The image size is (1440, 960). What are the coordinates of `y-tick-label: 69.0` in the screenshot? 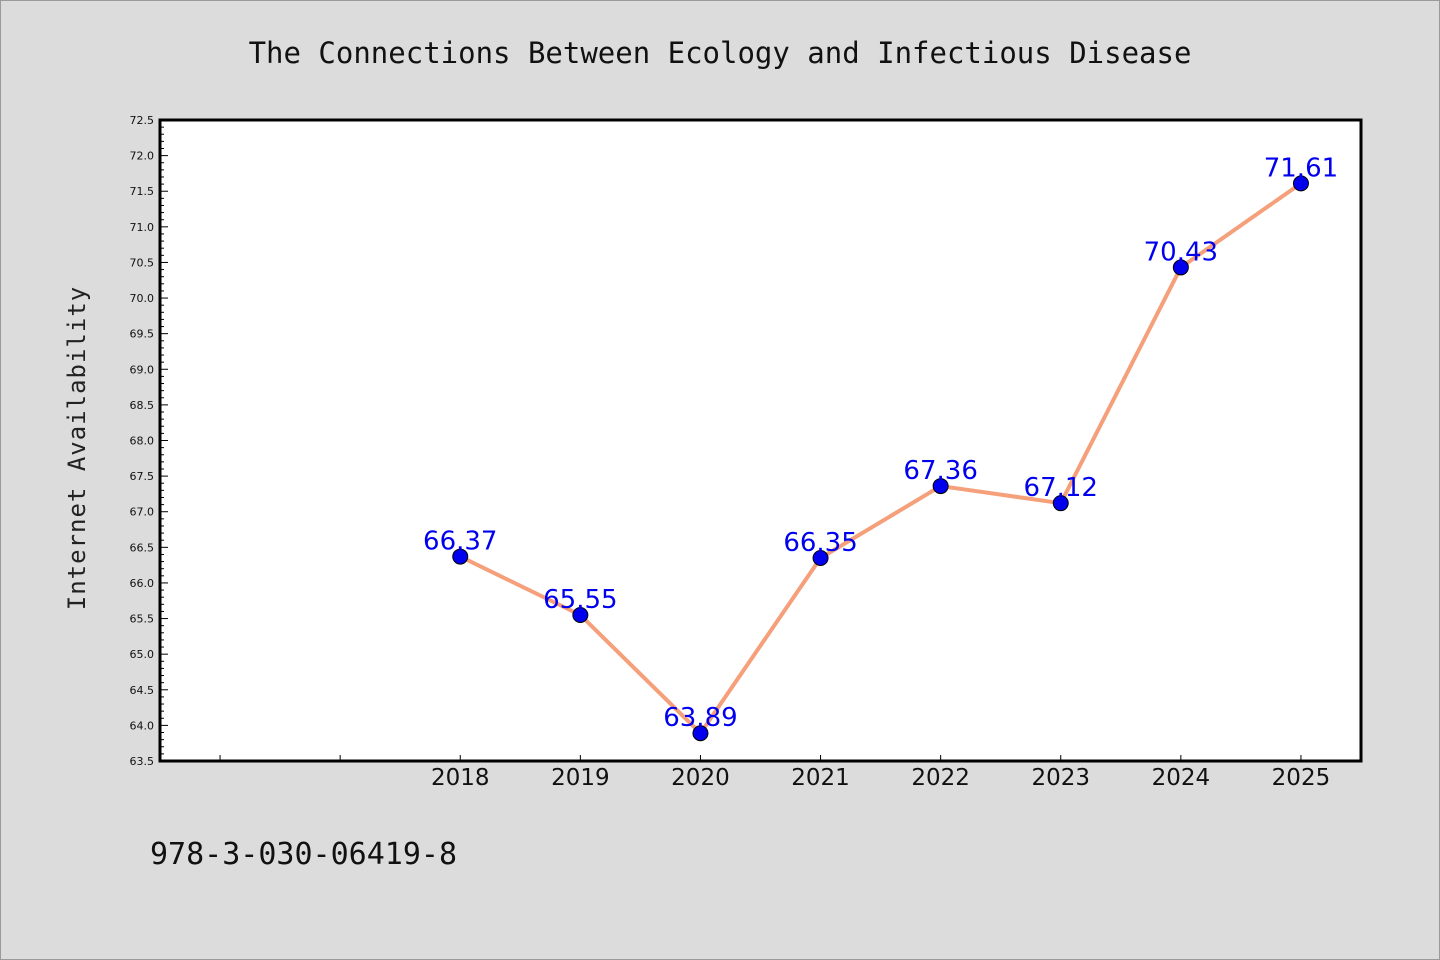 It's located at (142, 369).